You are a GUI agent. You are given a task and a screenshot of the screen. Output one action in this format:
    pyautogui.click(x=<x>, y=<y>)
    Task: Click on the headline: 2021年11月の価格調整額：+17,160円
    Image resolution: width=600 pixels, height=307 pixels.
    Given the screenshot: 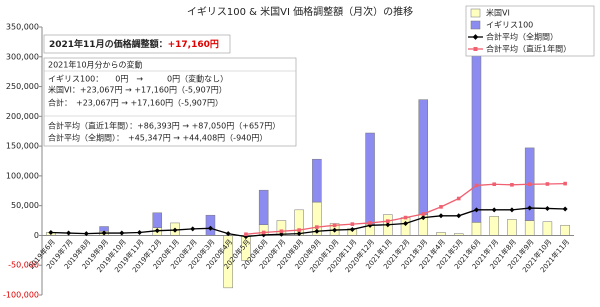 What is the action you would take?
    pyautogui.click(x=134, y=44)
    